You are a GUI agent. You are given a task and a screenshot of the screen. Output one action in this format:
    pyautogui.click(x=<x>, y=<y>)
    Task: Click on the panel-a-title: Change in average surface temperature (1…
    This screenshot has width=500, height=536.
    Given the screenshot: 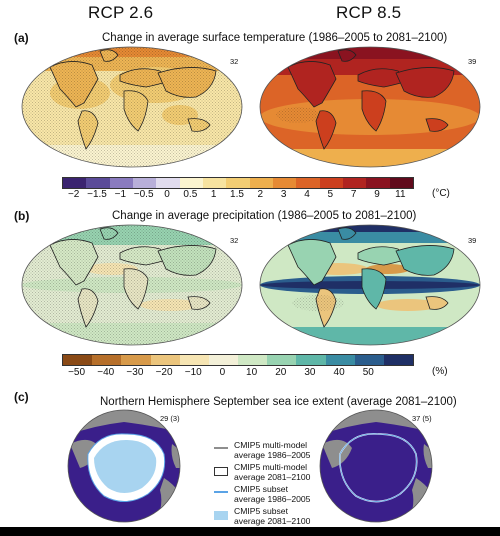 What is the action you would take?
    pyautogui.click(x=275, y=38)
    